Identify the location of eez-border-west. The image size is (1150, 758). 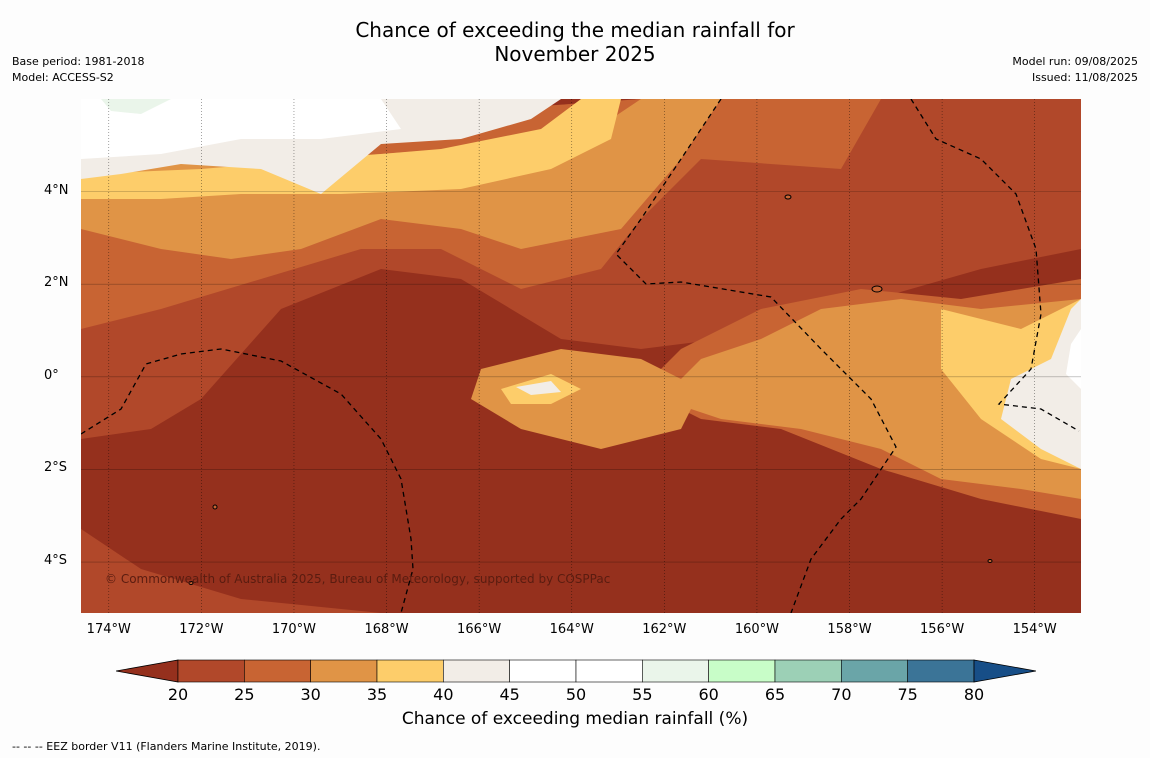
(247, 480).